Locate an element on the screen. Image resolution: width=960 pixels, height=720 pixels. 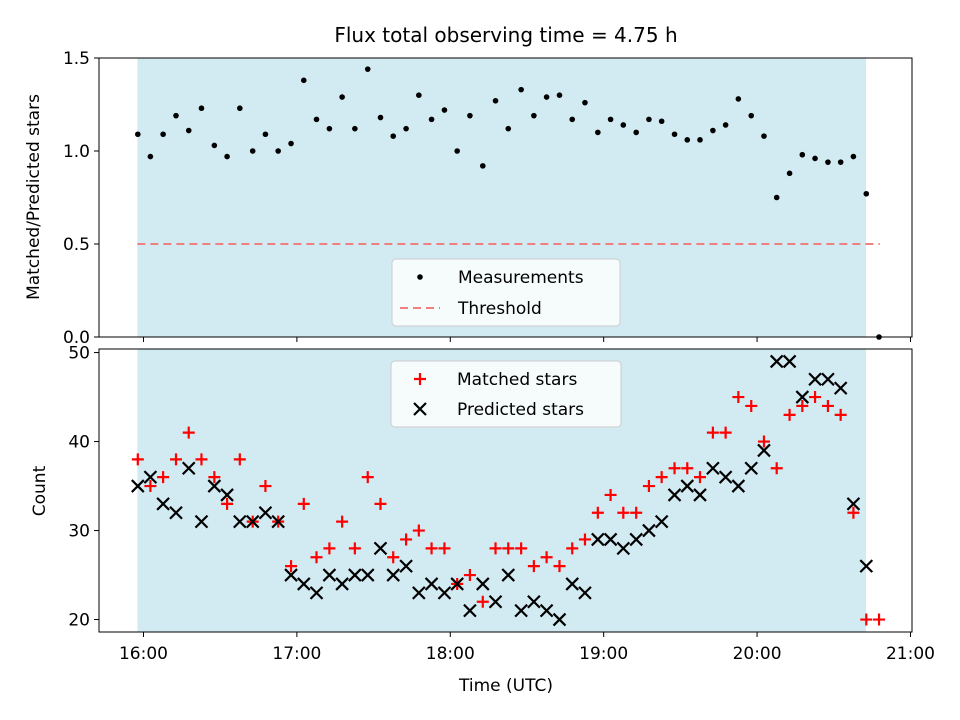
legend-matched-label: Matched stars is located at coordinates (517, 380).